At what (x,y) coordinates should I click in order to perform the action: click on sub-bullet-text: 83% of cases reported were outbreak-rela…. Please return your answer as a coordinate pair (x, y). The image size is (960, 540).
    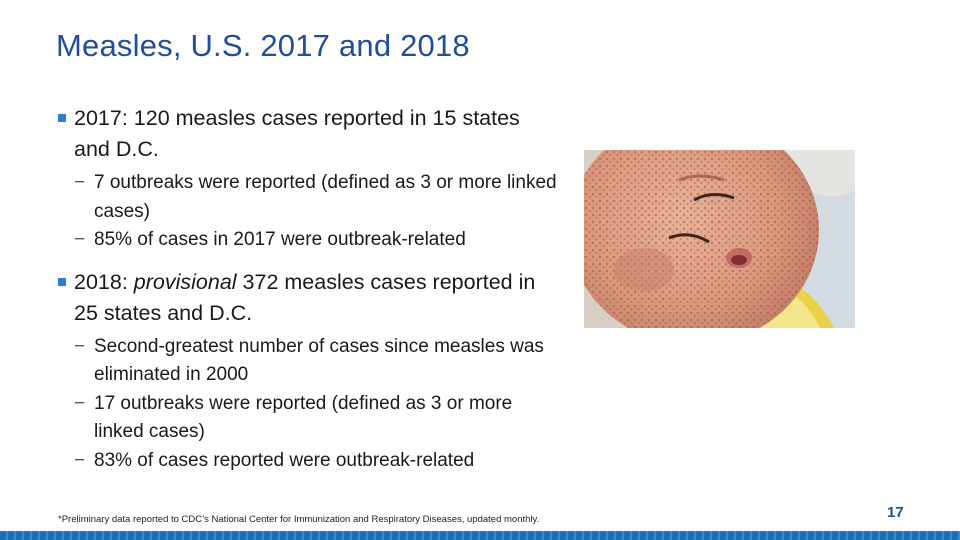
    Looking at the image, I should click on (284, 460).